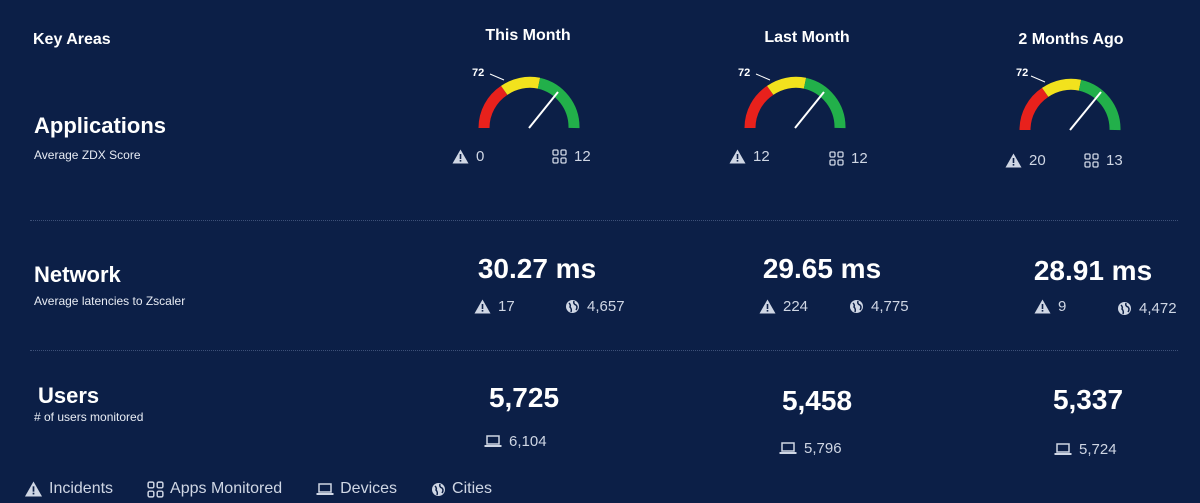  I want to click on network-latency-value: 29.65 ms, so click(822, 268).